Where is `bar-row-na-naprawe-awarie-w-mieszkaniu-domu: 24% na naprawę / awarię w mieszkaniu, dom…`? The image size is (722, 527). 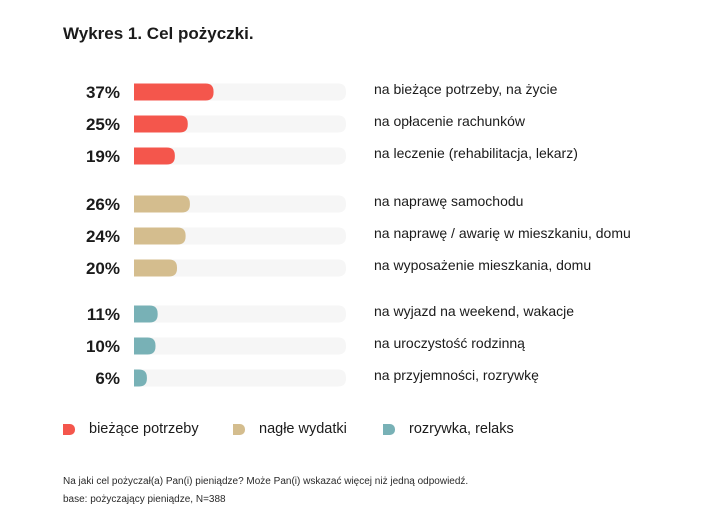 bar-row-na-naprawe-awarie-w-mieszkaniu-domu: 24% na naprawę / awarię w mieszkaniu, dom… is located at coordinates (358, 235).